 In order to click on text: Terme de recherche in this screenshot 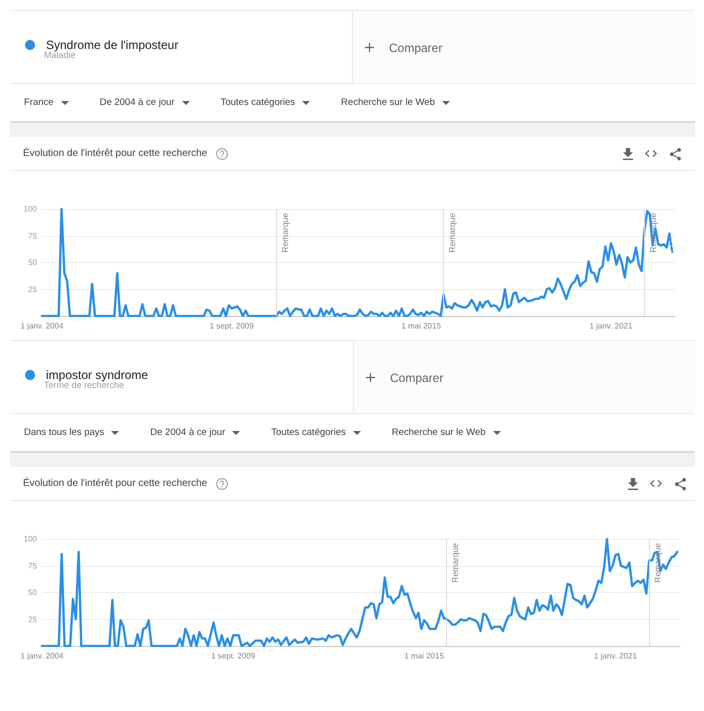, I will do `click(84, 385)`.